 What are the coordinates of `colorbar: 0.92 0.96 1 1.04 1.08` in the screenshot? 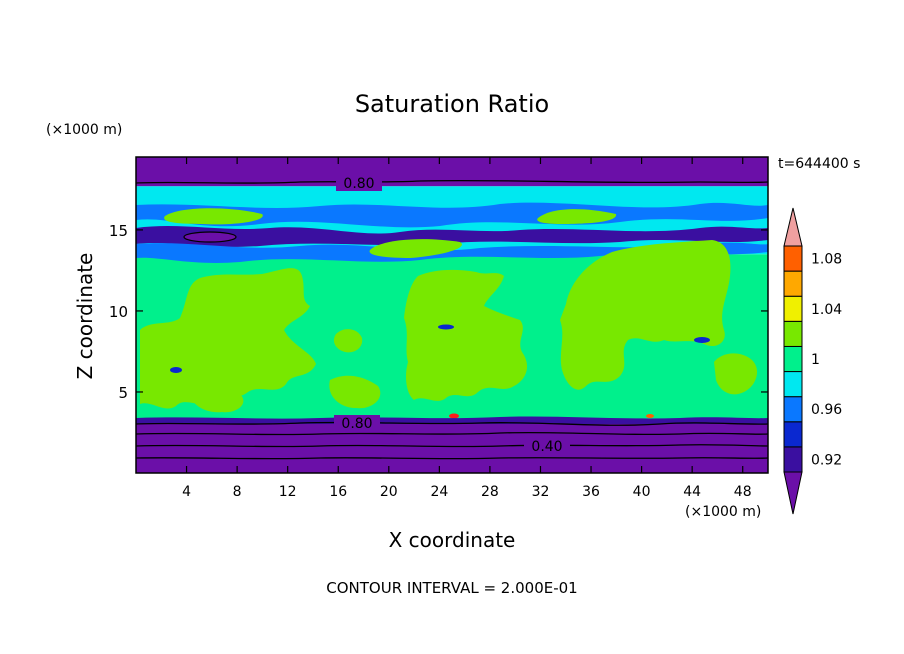 It's located at (812, 361).